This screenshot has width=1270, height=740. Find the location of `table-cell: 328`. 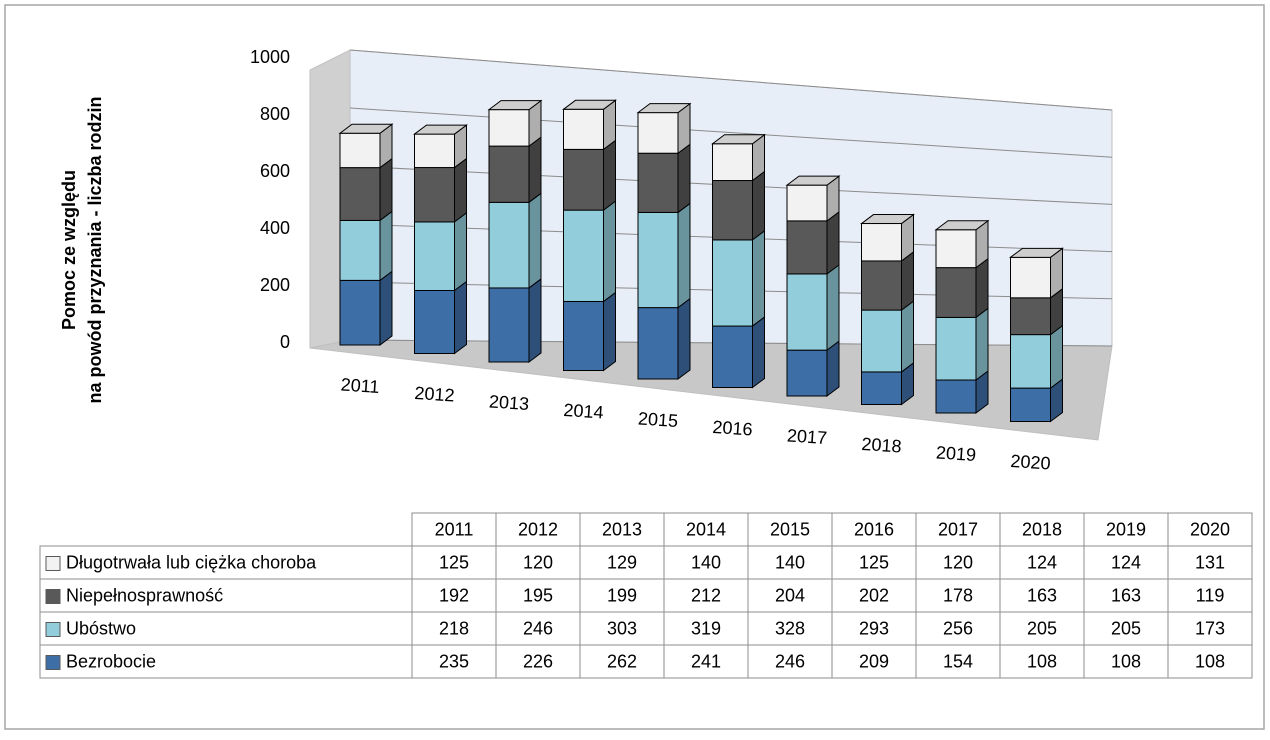

table-cell: 328 is located at coordinates (790, 628).